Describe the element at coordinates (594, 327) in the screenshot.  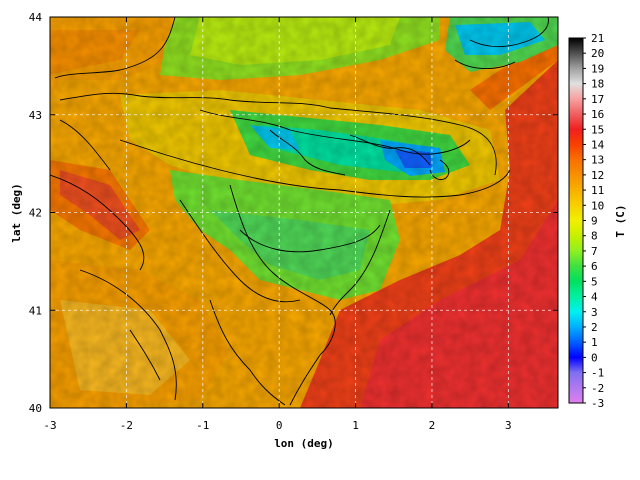
I see `colorbar-tick-label: 2` at that location.